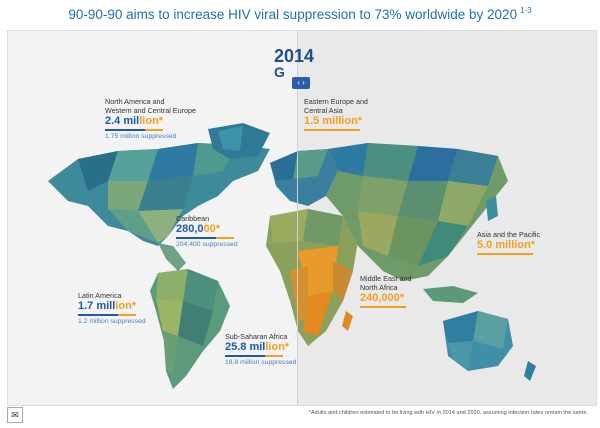 This screenshot has width=600, height=428. Describe the element at coordinates (526, 10) in the screenshot. I see `title-references: 1-3` at that location.